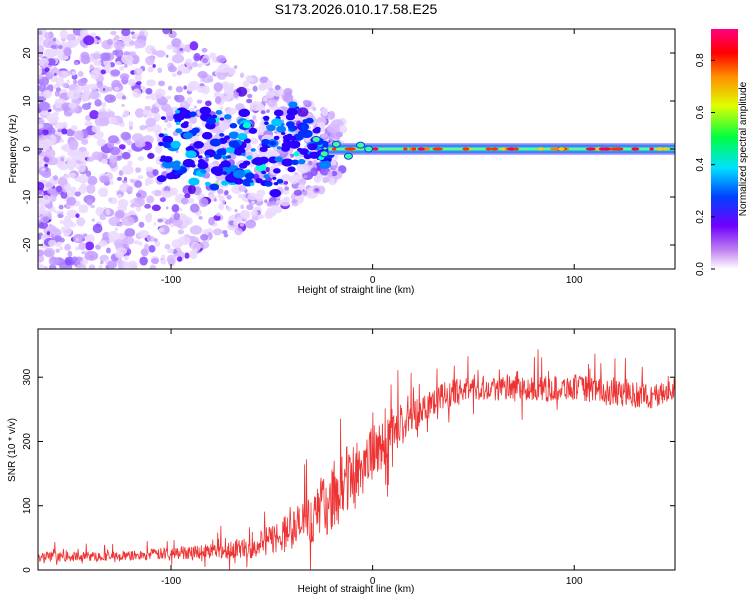 Image resolution: width=750 pixels, height=600 pixels. I want to click on snr-xtick-label: 0, so click(373, 581).